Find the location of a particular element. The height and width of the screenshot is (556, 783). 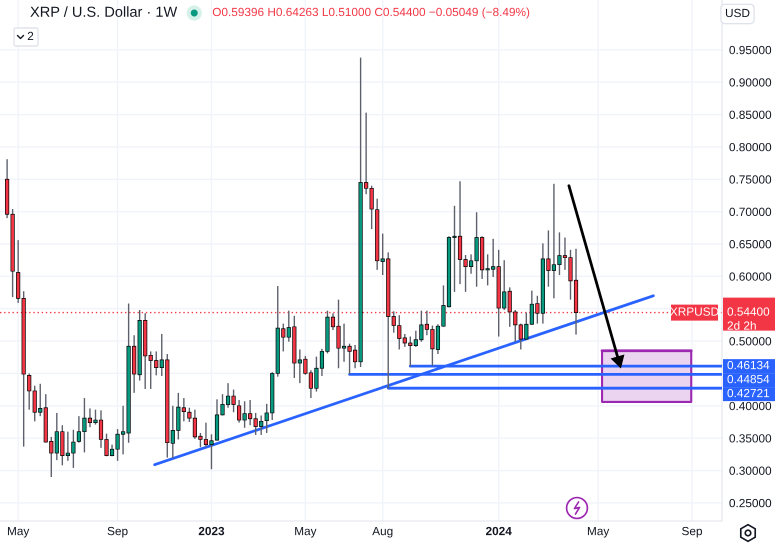

y-tick-label: 0.80000 is located at coordinates (750, 147).